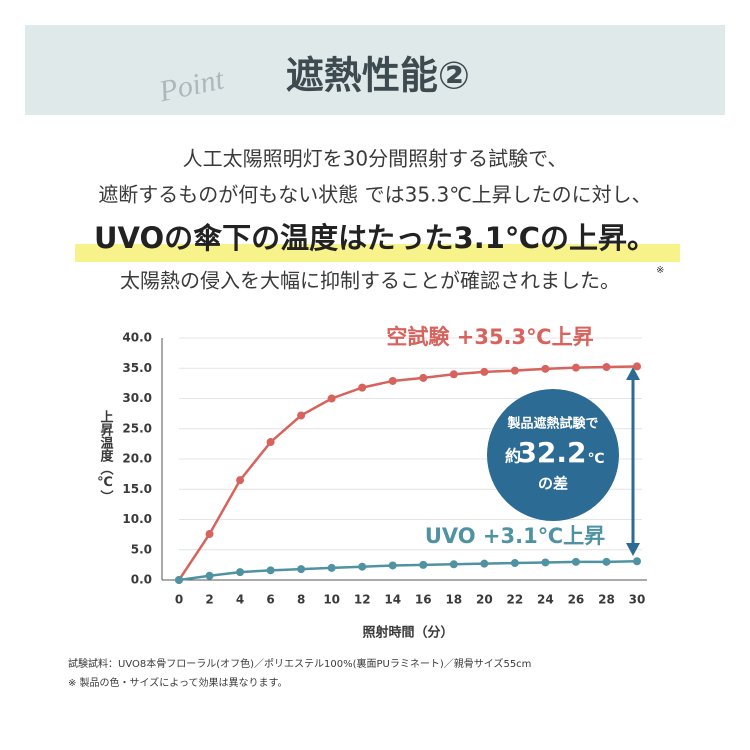 Image resolution: width=750 pixels, height=750 pixels. I want to click on x-tick-label: 14, so click(392, 600).